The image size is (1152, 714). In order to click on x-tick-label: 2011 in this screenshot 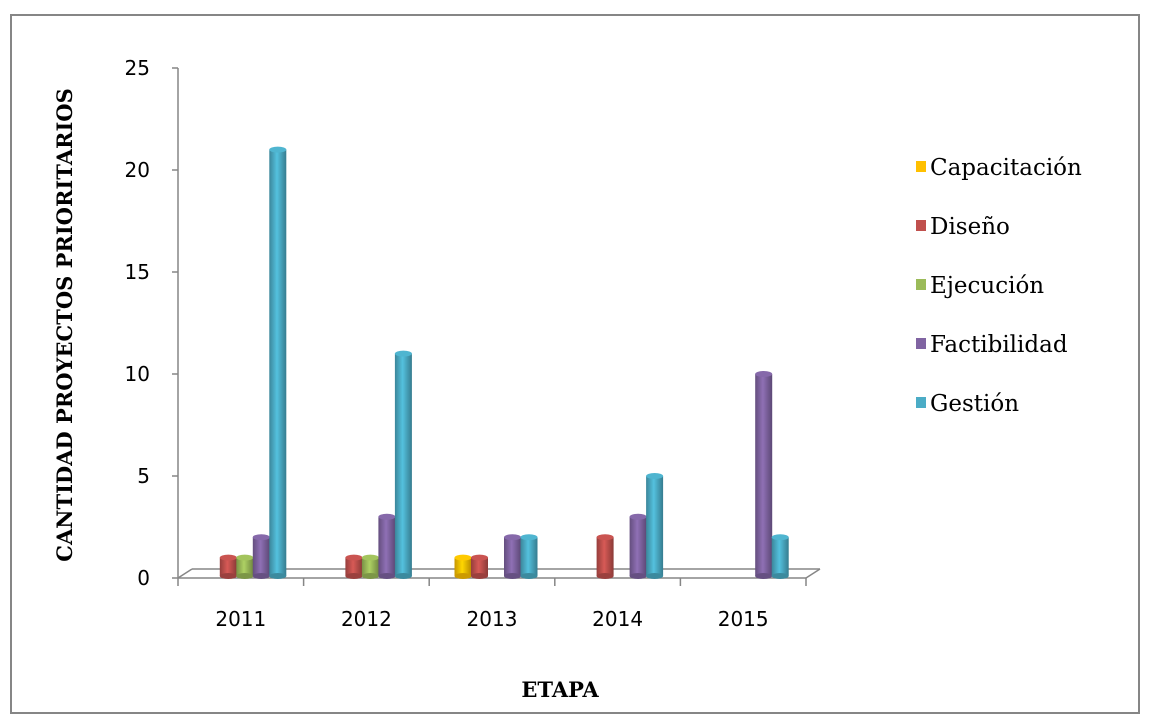, I will do `click(240, 619)`.